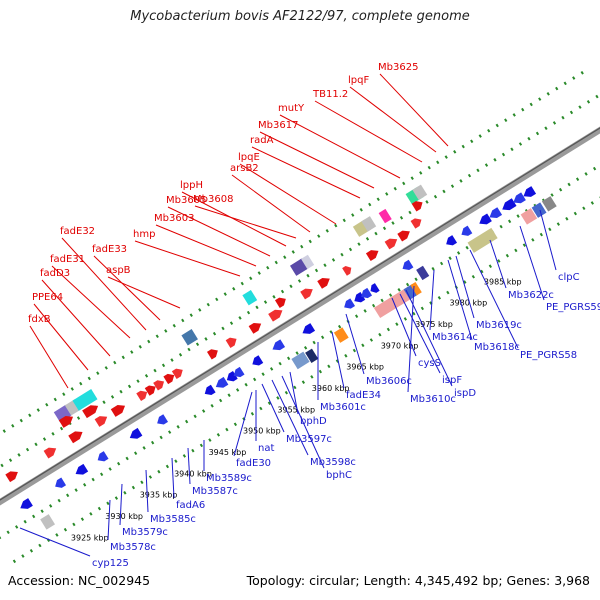 The width and height of the screenshot is (600, 600). What do you see at coordinates (228, 452) in the screenshot?
I see `axis-tick-label: 3945 kbp` at bounding box center [228, 452].